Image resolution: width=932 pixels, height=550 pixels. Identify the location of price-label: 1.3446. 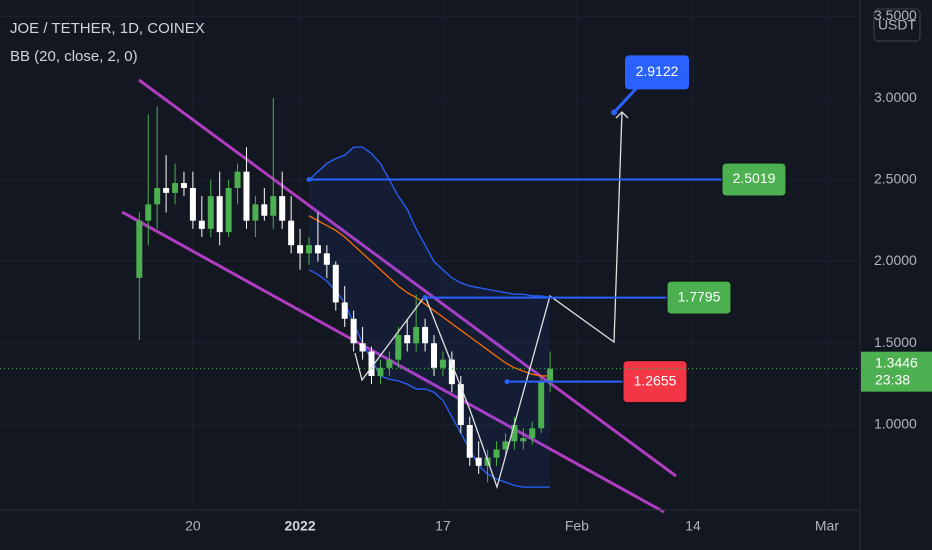
(896, 362).